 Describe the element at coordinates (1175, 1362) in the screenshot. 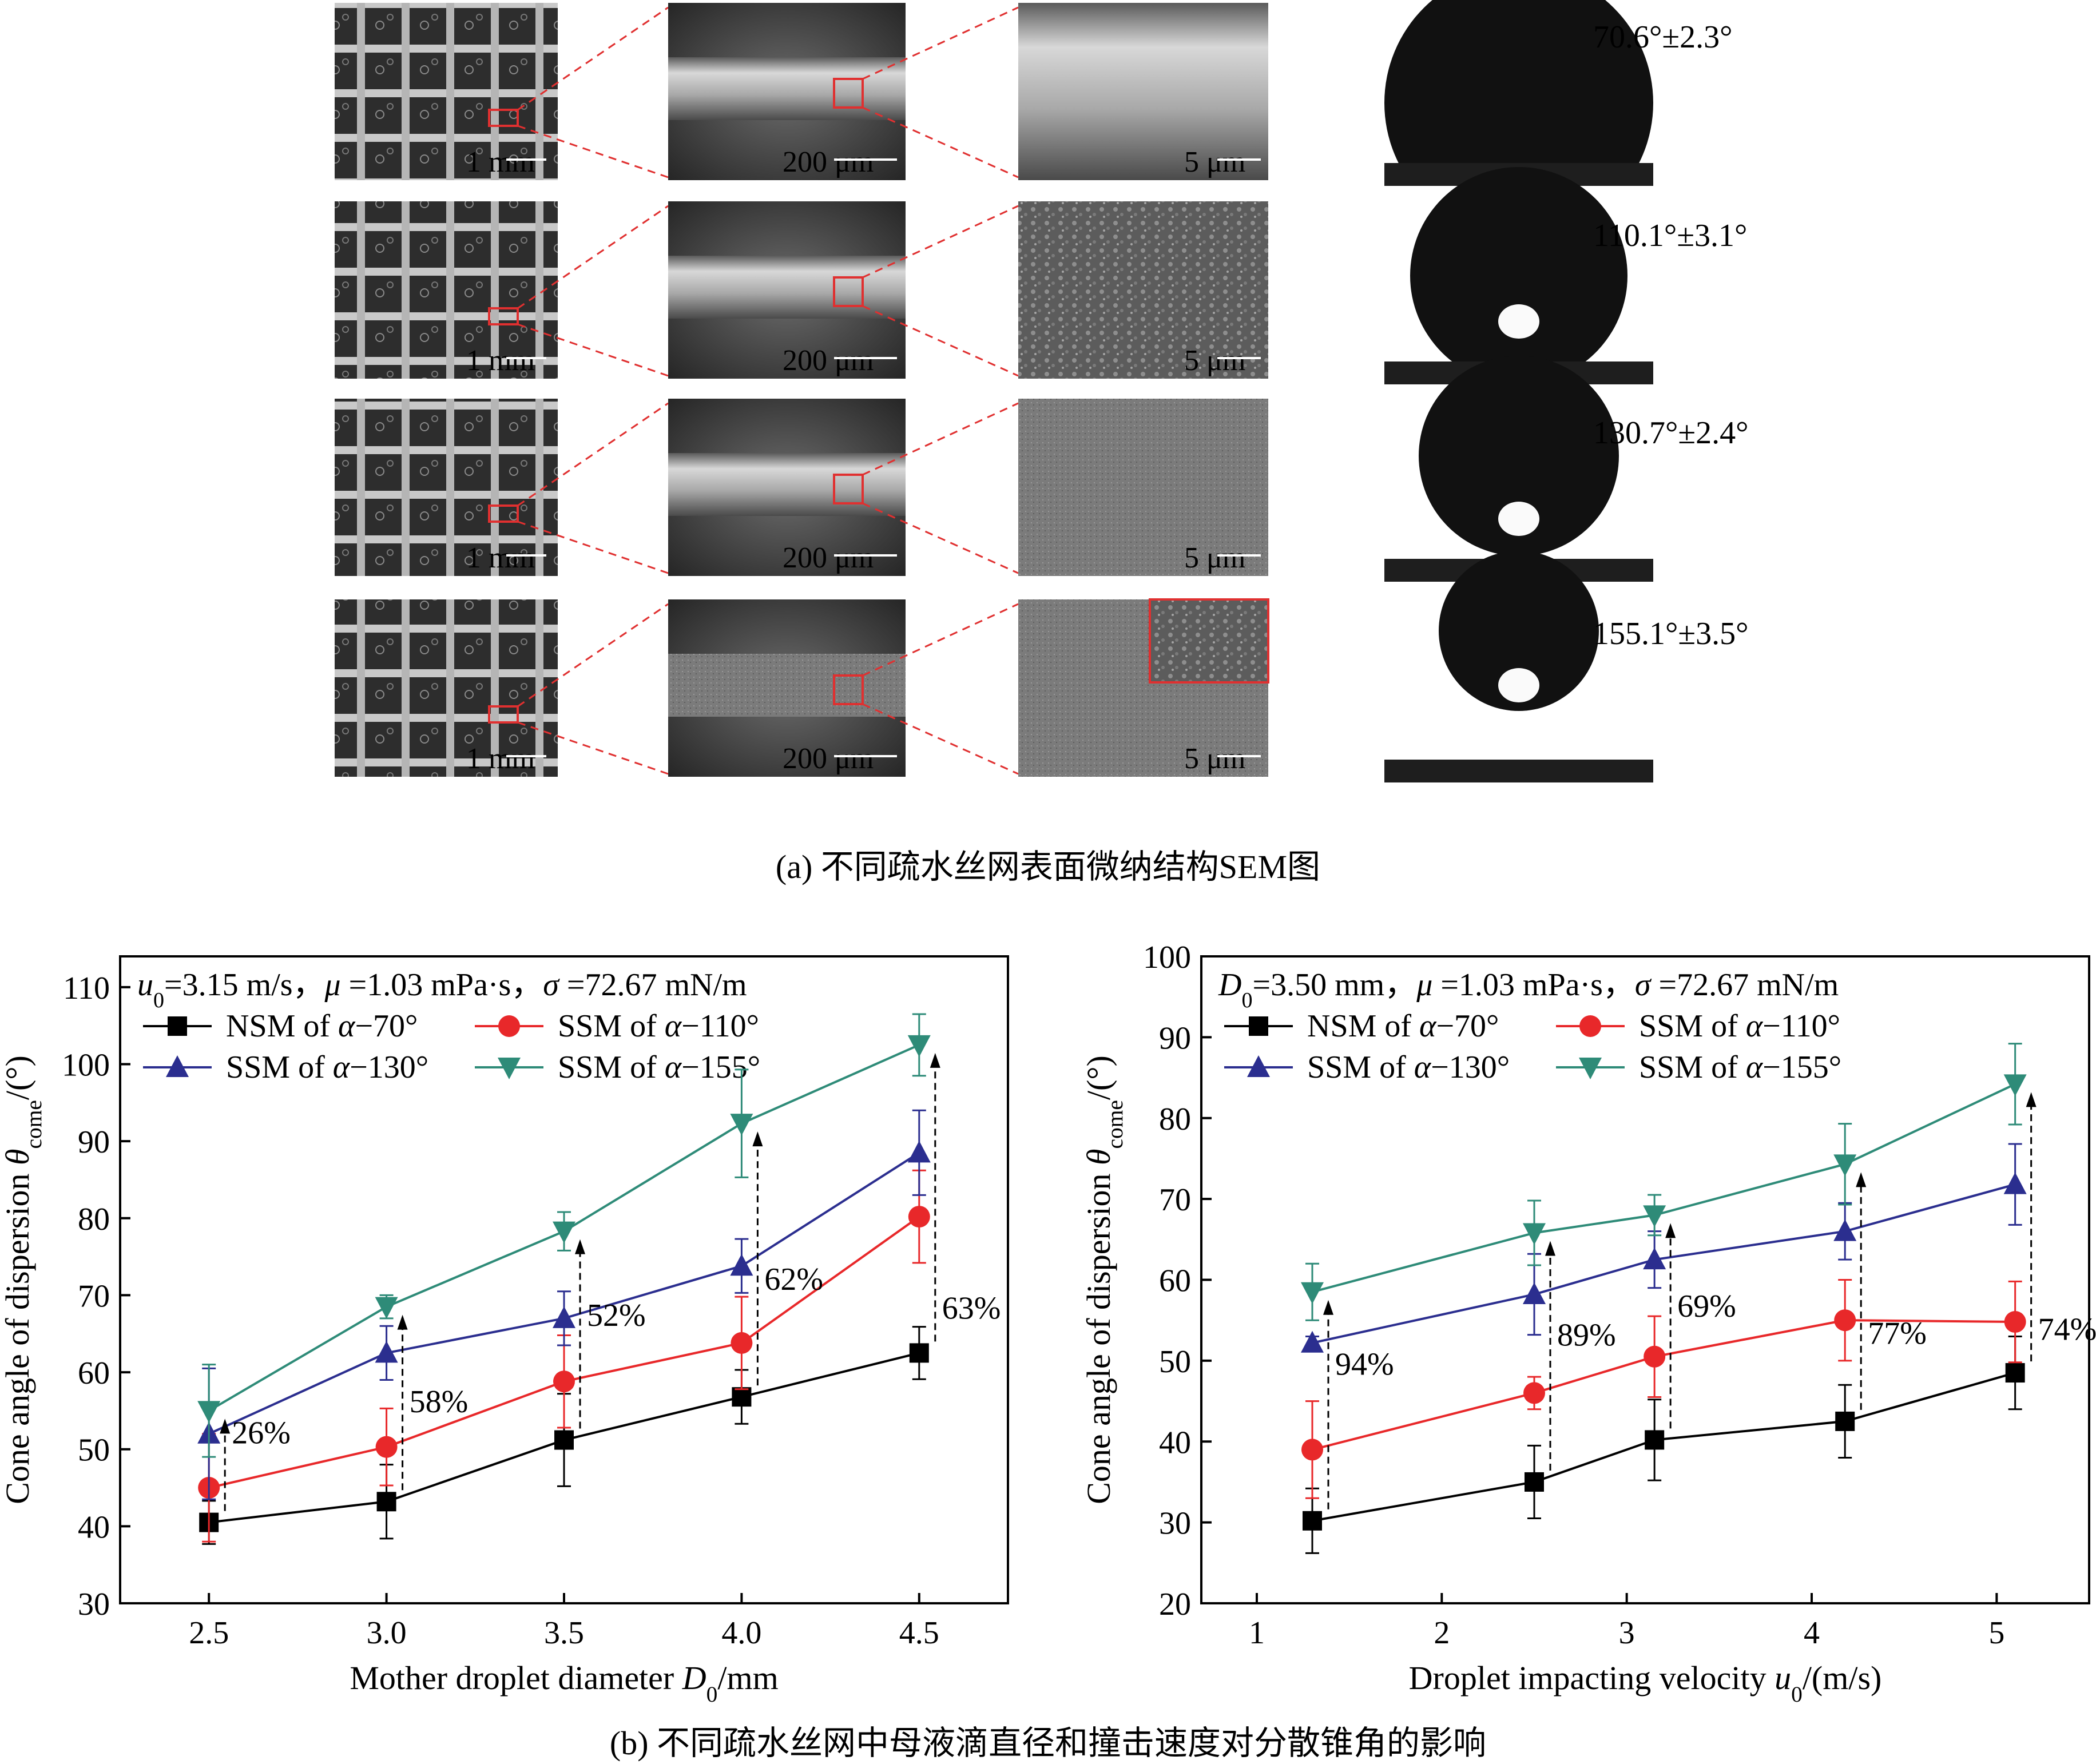

I see `y-tick-label: 50` at that location.